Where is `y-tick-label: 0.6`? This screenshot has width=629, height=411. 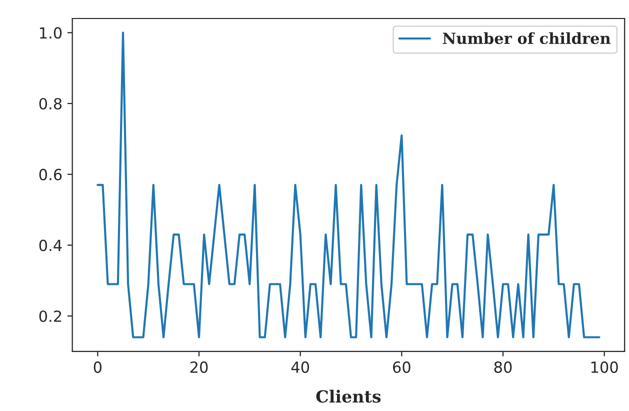 y-tick-label: 0.6 is located at coordinates (50, 174).